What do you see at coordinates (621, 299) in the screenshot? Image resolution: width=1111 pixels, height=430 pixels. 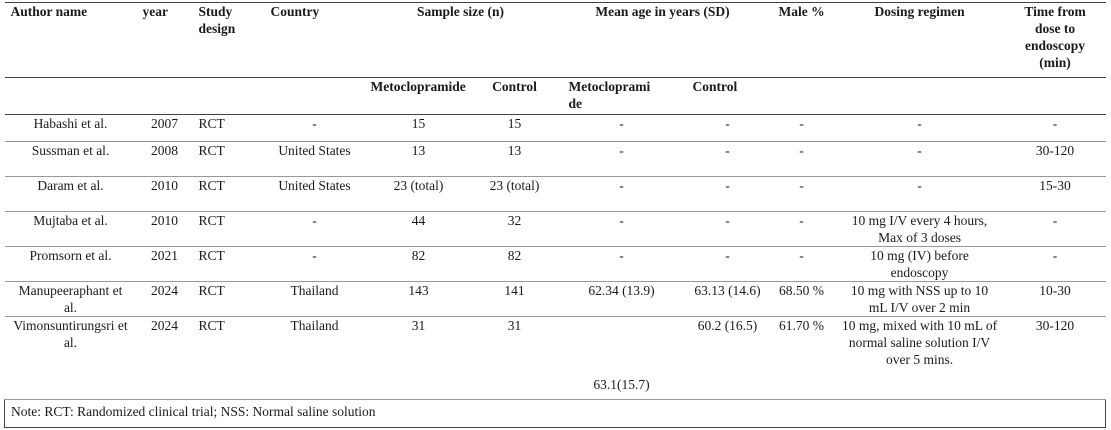 I see `cell-age-metoclopramide: 62.34 (13.9)` at bounding box center [621, 299].